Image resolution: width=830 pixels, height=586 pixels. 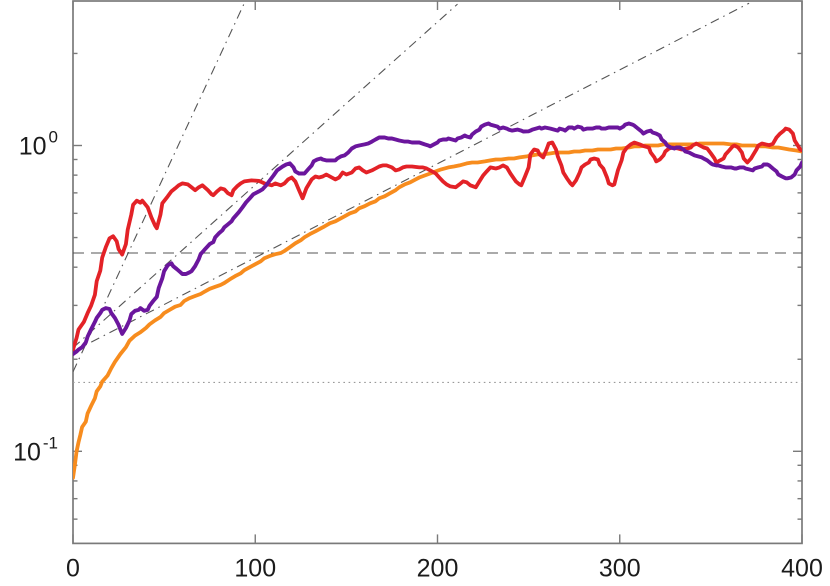 What do you see at coordinates (438, 568) in the screenshot?
I see `x-tick-label: 200` at bounding box center [438, 568].